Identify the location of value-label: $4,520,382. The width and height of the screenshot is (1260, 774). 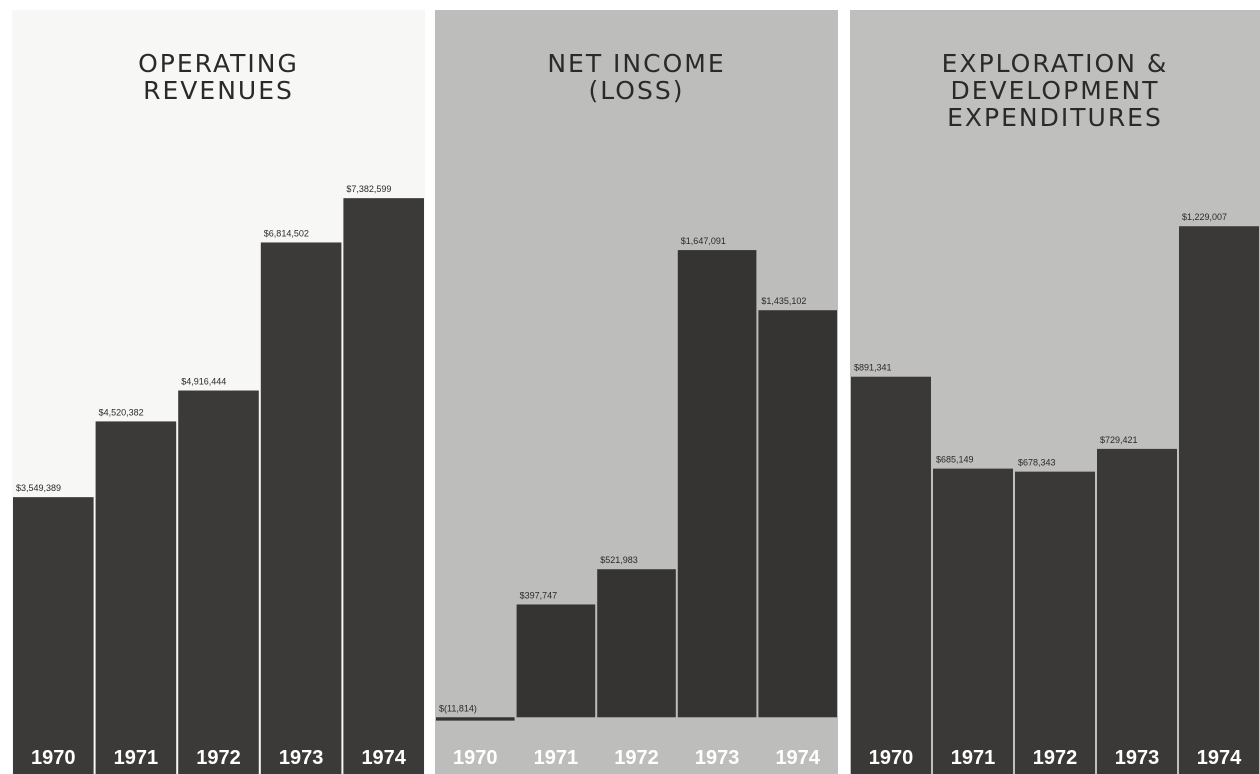
(121, 412).